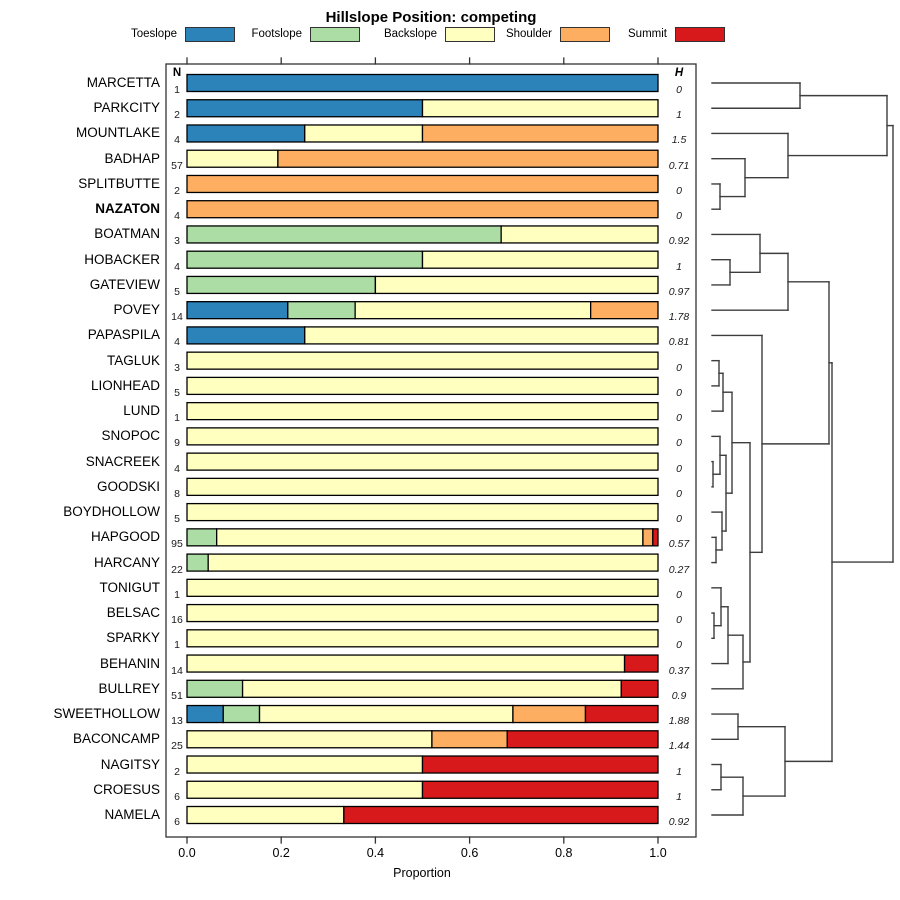  What do you see at coordinates (177, 140) in the screenshot?
I see `n-value-mountlake: 4` at bounding box center [177, 140].